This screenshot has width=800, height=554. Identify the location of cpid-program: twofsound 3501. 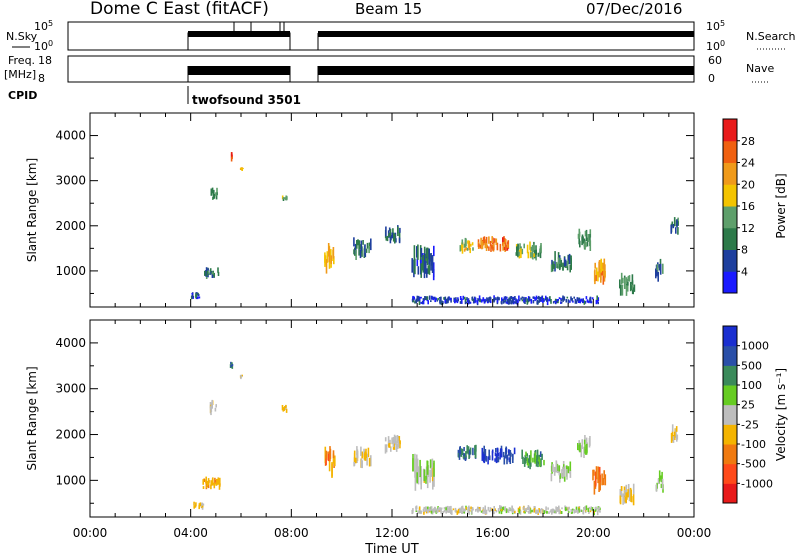
(246, 100).